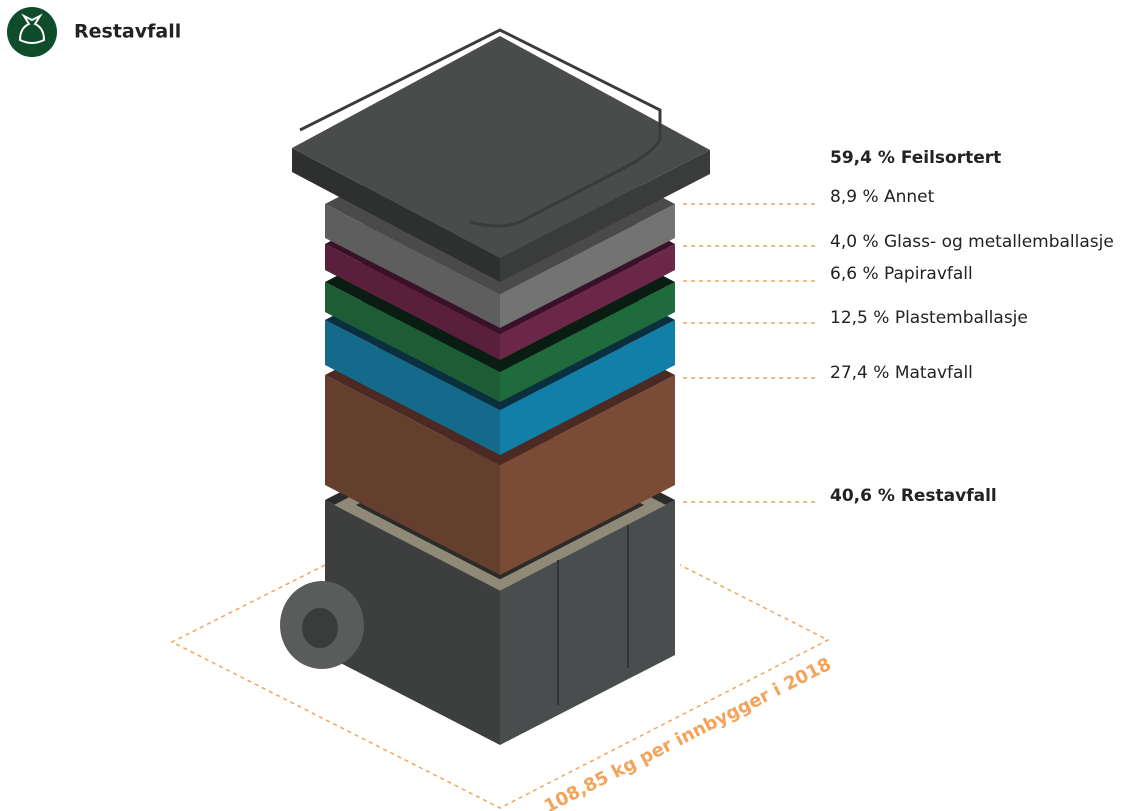 The width and height of the screenshot is (1148, 811). Describe the element at coordinates (749, 353) in the screenshot. I see `leader-lines` at that location.